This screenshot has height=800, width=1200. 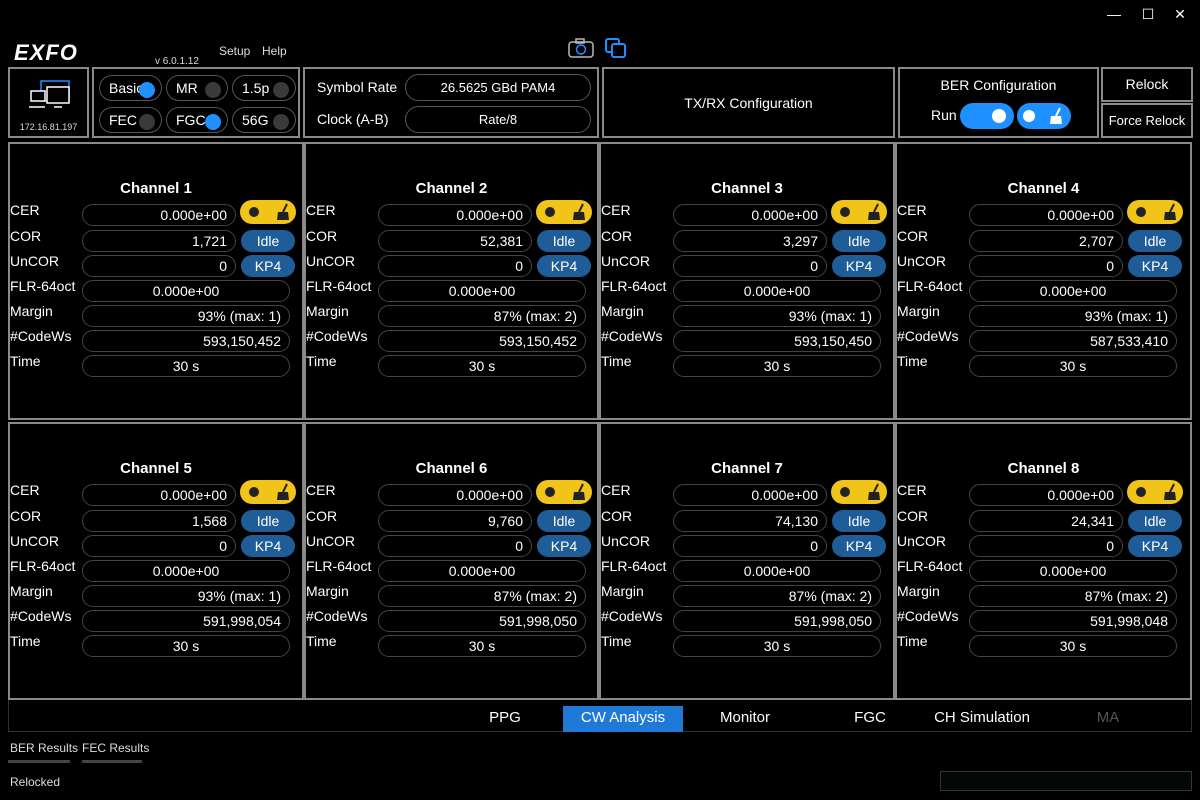 What do you see at coordinates (256, 88) in the screenshot?
I see `mode-1.5p-label: 1.5p` at bounding box center [256, 88].